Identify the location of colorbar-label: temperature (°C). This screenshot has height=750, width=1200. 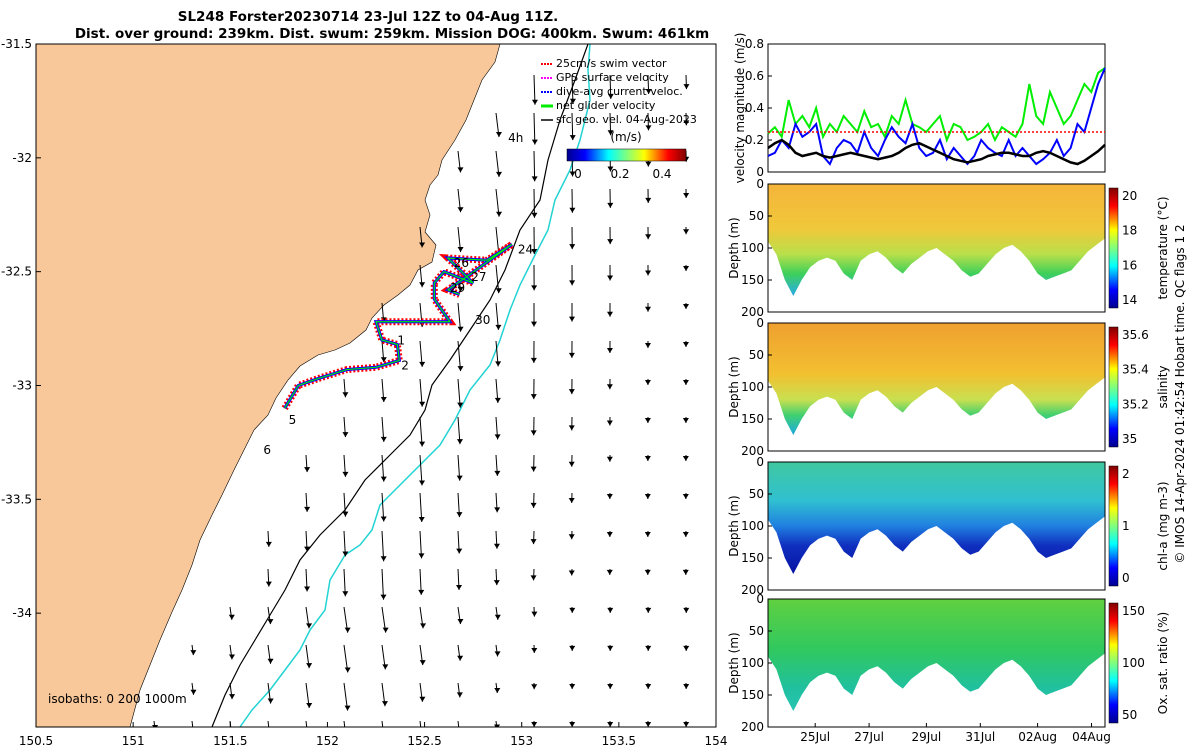
(1163, 248).